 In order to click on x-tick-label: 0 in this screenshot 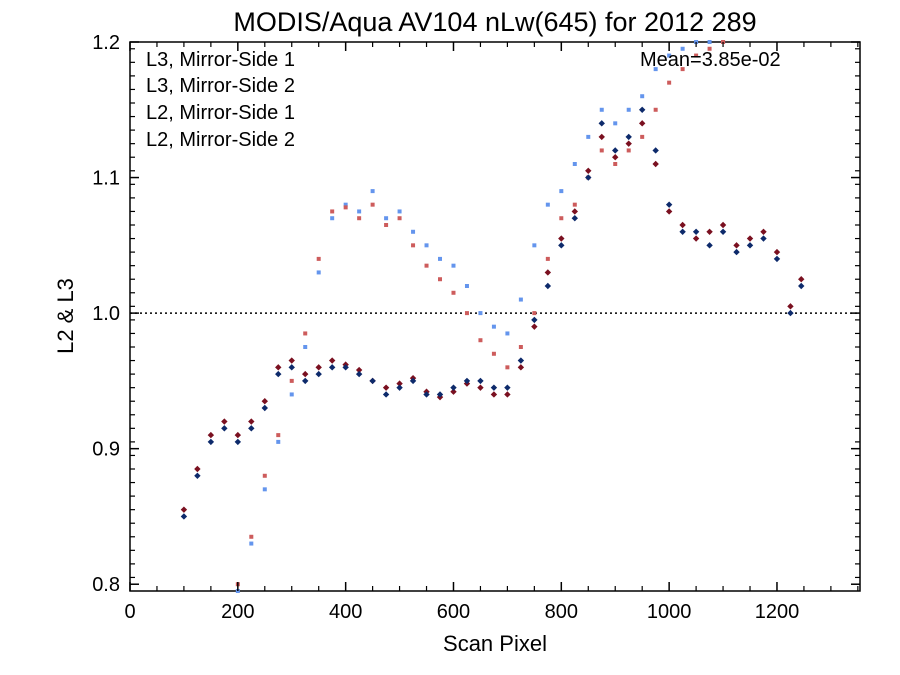, I will do `click(129, 612)`.